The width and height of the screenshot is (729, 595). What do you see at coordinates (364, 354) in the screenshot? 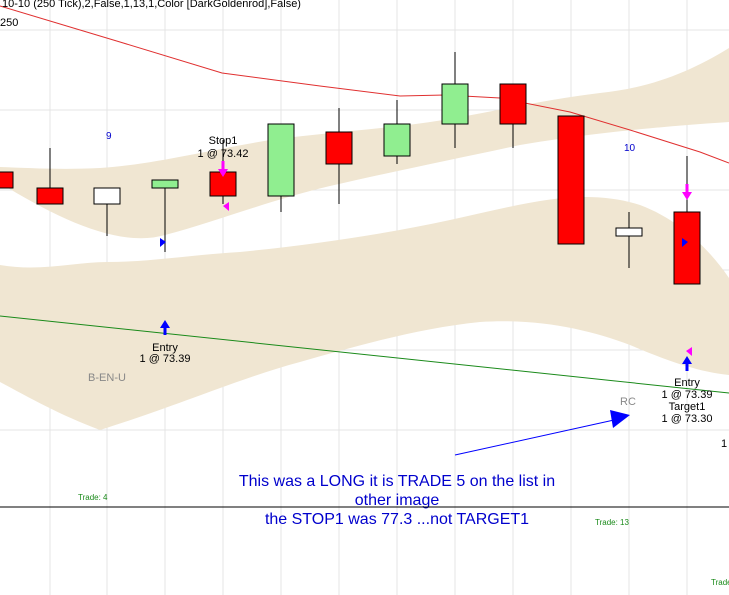
I see `trend-line` at bounding box center [364, 354].